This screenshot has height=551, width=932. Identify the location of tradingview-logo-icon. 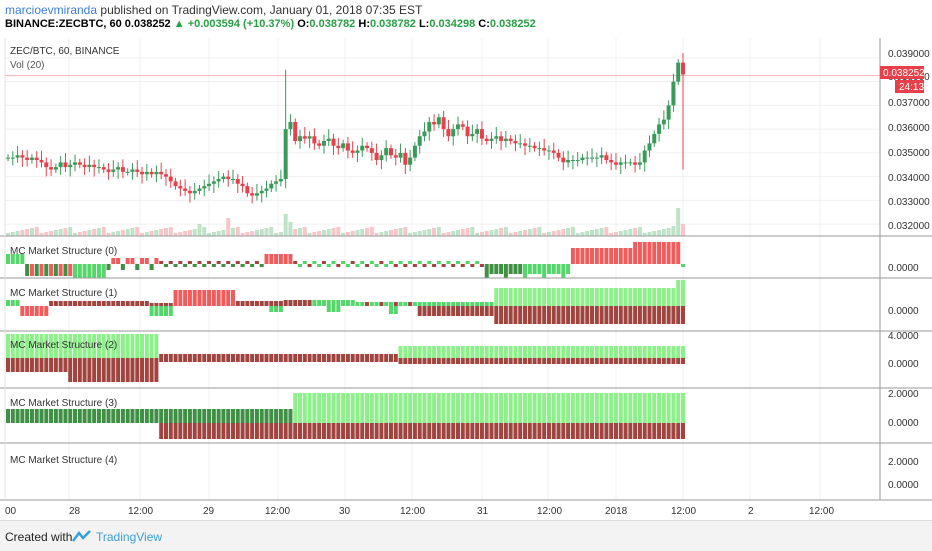
(82, 536).